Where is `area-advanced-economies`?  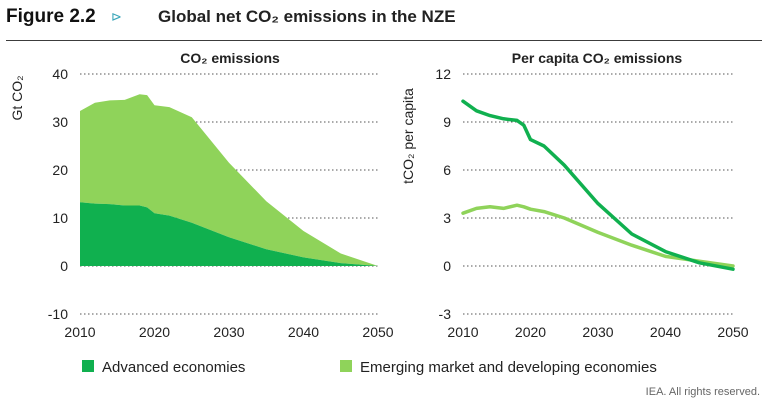
area-advanced-economies is located at coordinates (229, 234).